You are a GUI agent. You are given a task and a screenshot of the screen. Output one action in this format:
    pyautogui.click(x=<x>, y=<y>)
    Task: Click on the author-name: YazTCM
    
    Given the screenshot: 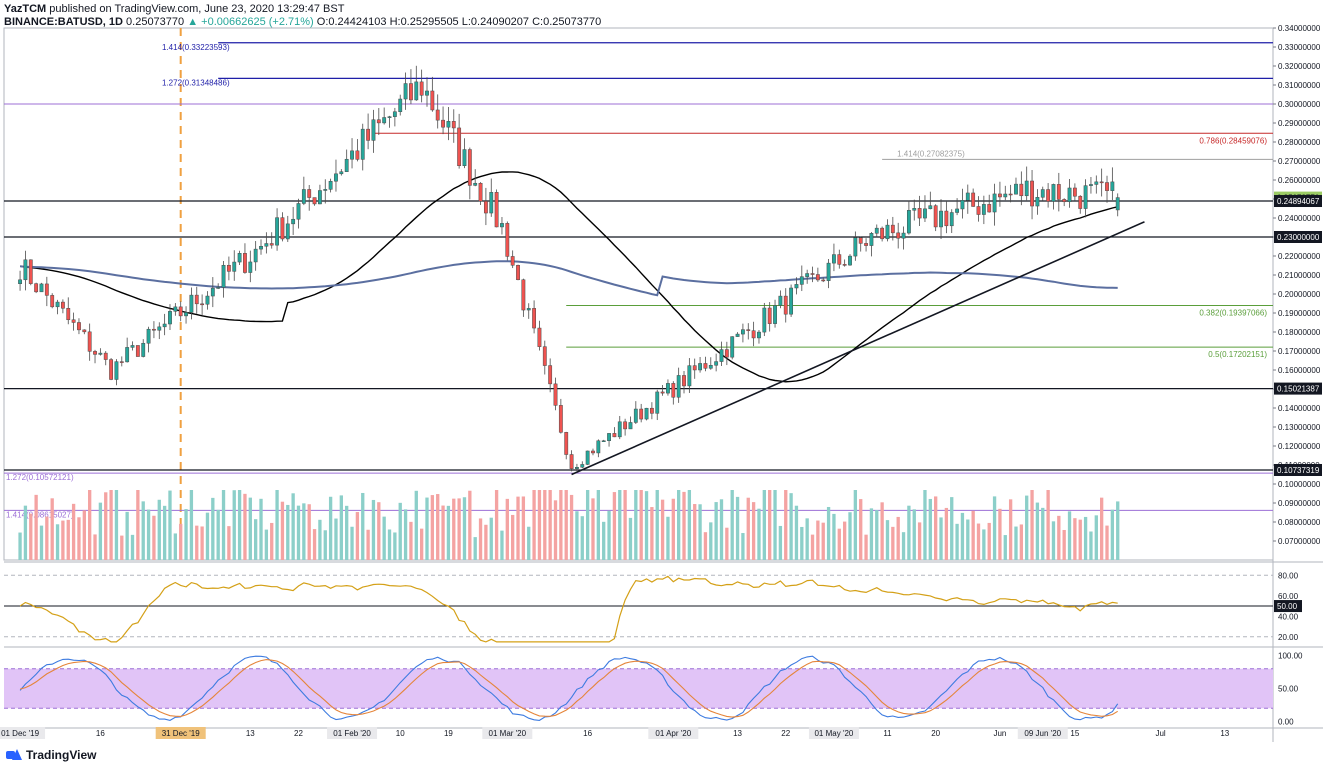 What is the action you would take?
    pyautogui.click(x=25, y=9)
    